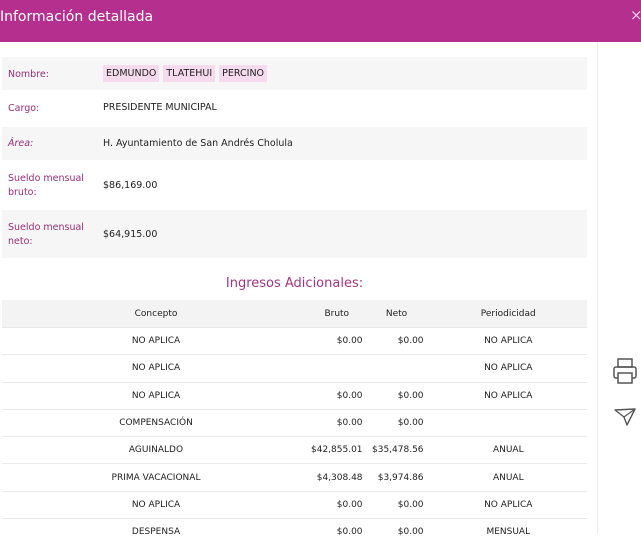 Image resolution: width=641 pixels, height=545 pixels. I want to click on nombre-row: Nombre: EDMUNDO TLATEHUI PERCINO, so click(294, 73).